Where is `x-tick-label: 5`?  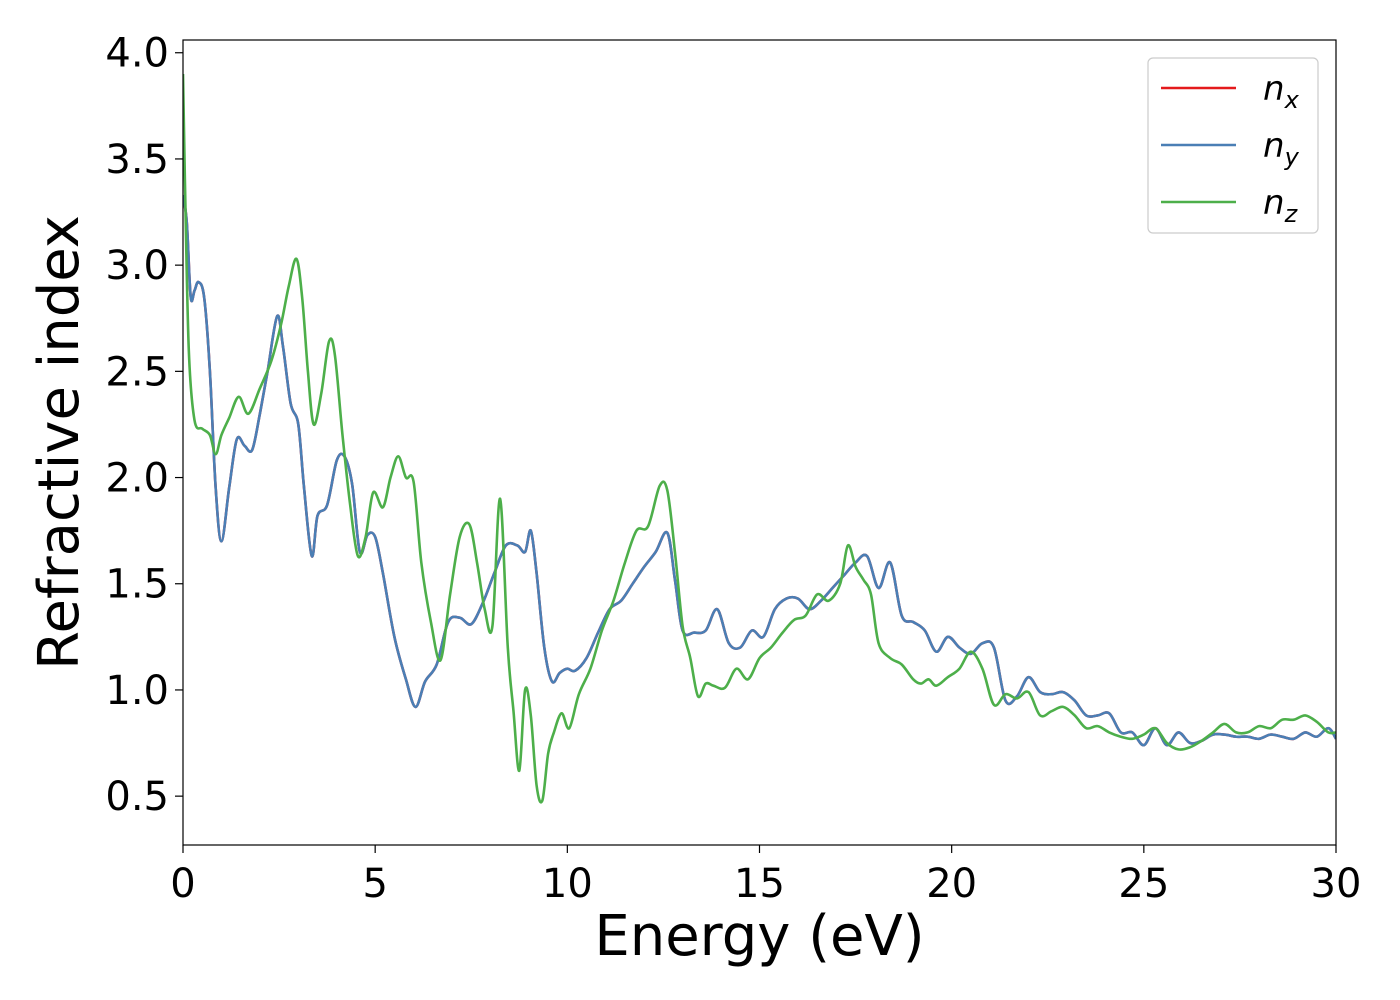 x-tick-label: 5 is located at coordinates (374, 884).